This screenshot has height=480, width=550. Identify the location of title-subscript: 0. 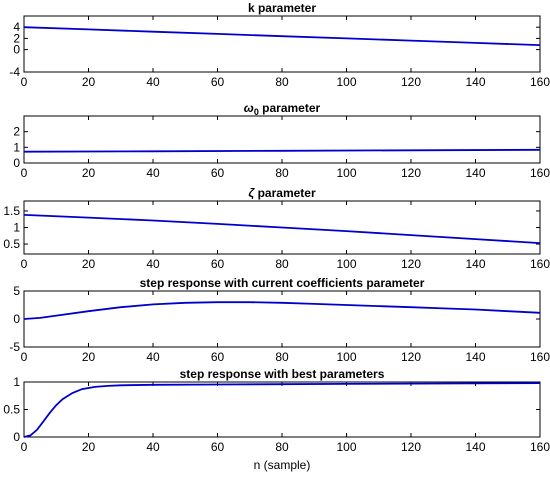
(256, 112).